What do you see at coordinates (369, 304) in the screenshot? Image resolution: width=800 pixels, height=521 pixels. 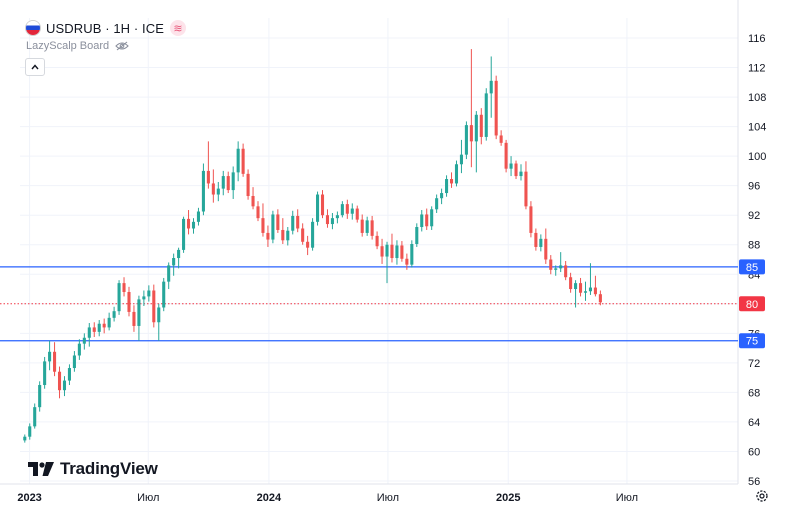 I see `horizontal-levels` at bounding box center [369, 304].